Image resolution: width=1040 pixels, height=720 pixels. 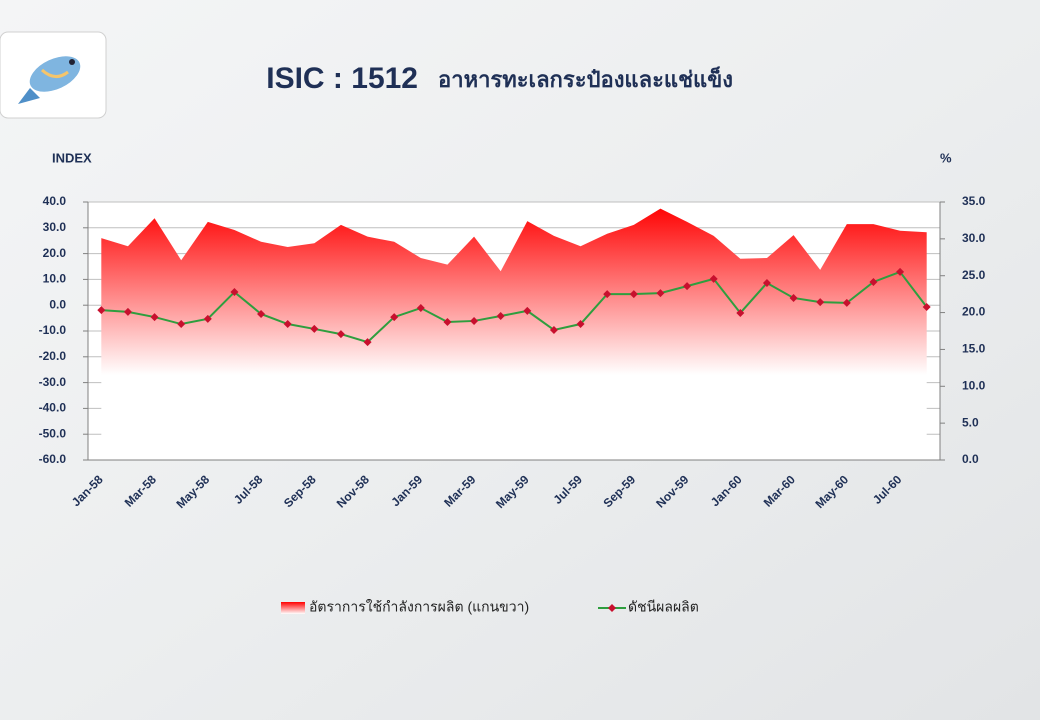 I want to click on y2-tick-label: 5.0, so click(x=970, y=422).